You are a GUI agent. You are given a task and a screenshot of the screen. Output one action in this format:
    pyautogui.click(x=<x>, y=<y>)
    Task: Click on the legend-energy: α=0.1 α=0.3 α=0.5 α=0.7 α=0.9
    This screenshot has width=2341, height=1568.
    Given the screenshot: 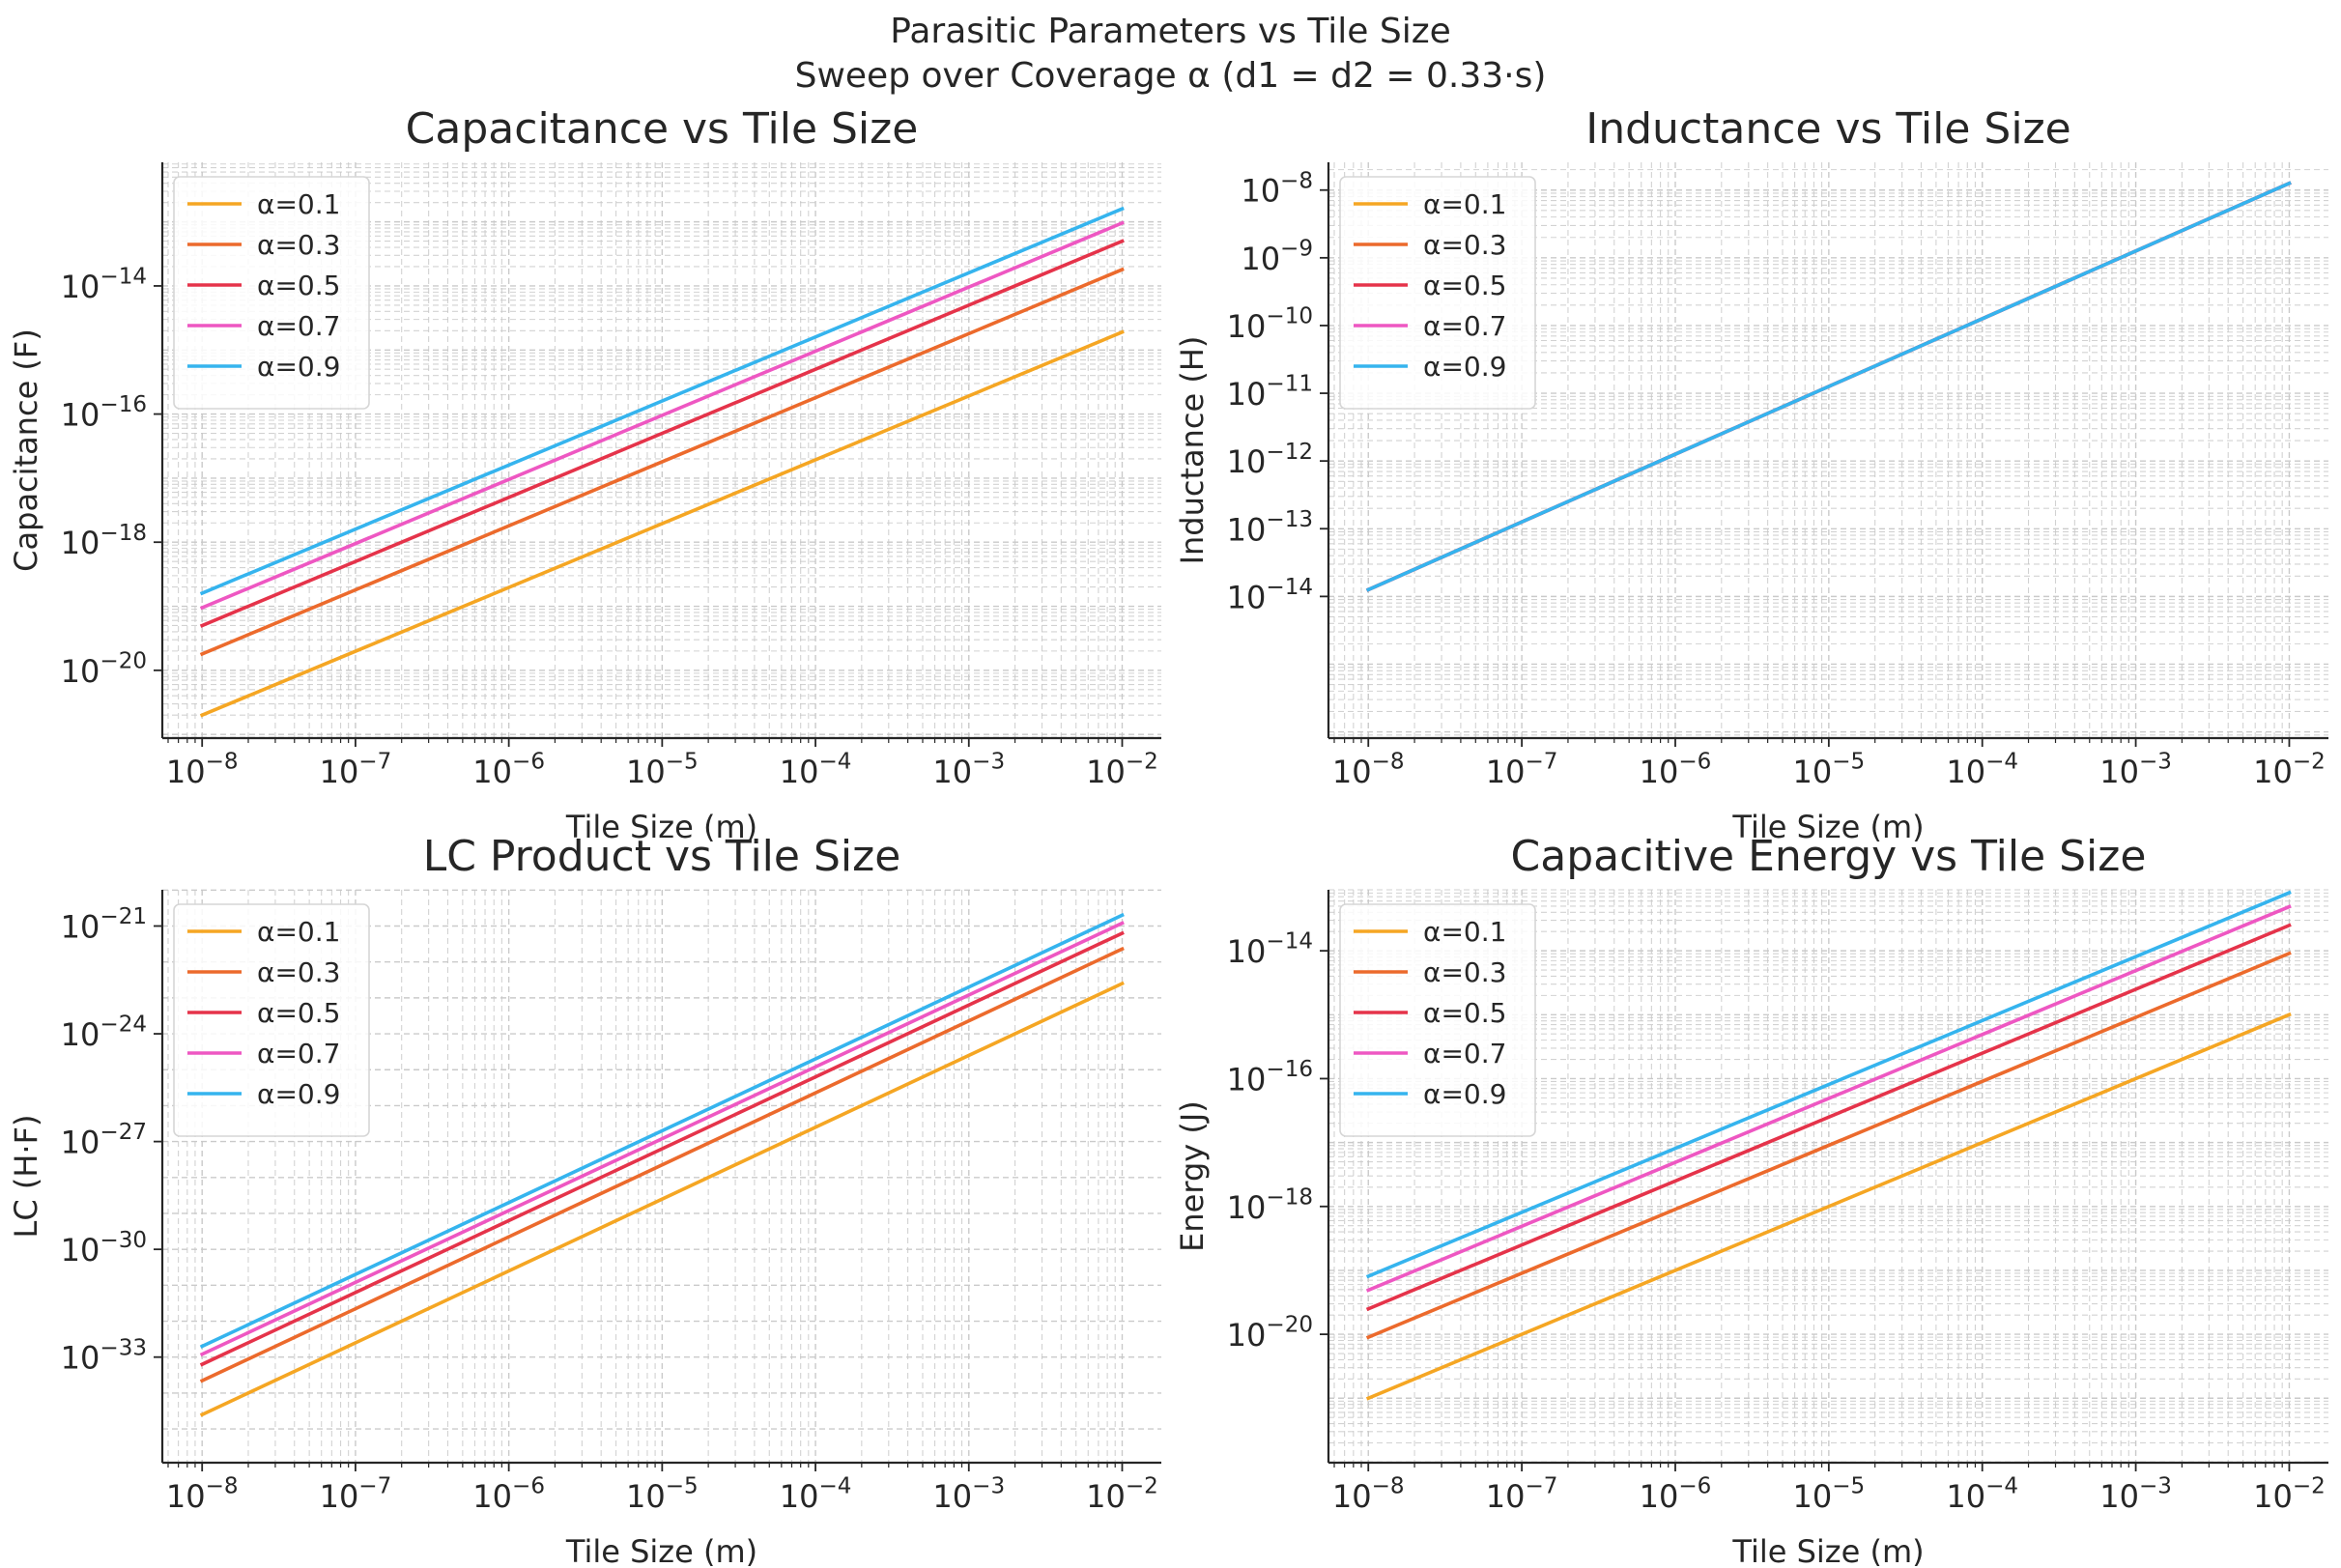 What is the action you would take?
    pyautogui.click(x=1438, y=1020)
    